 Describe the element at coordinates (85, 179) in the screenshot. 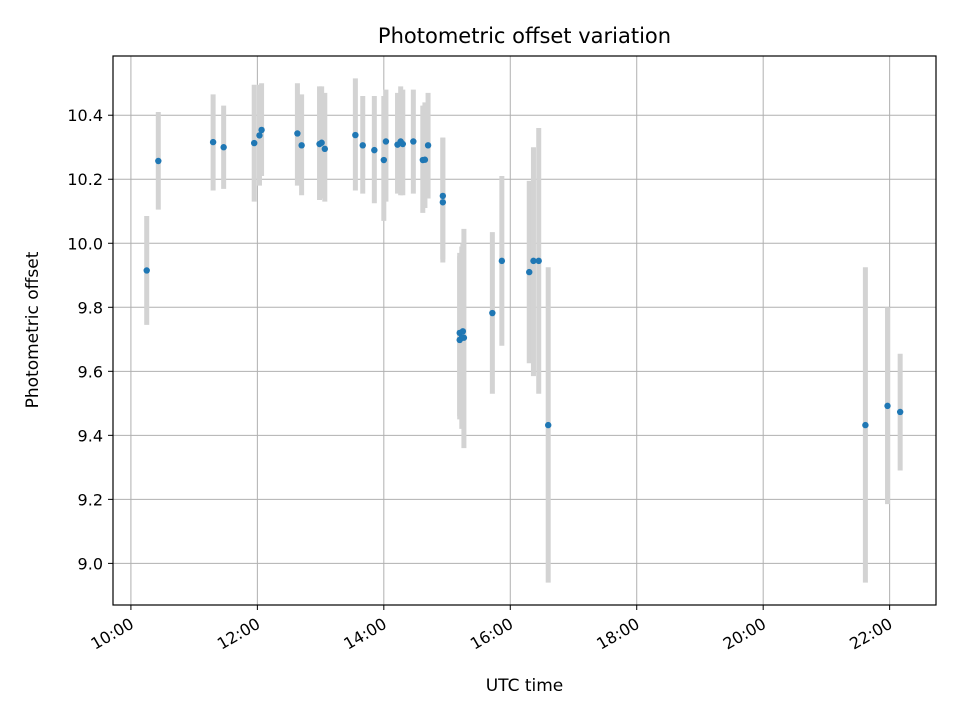

I see `y-tick-label: 10.2` at that location.